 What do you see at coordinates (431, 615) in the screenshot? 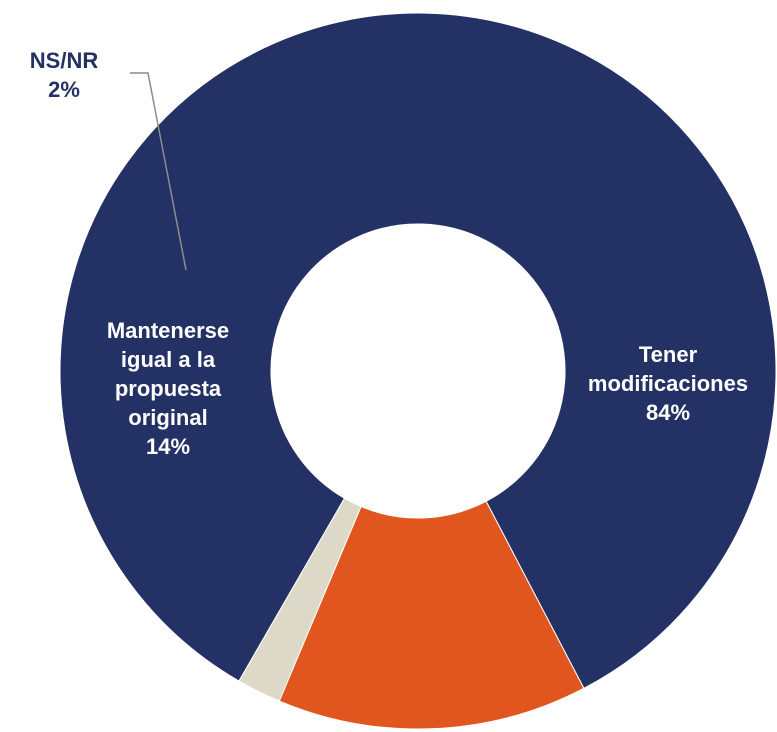
I see `slice-mantenerse-igual-a-la-propuesta-original` at bounding box center [431, 615].